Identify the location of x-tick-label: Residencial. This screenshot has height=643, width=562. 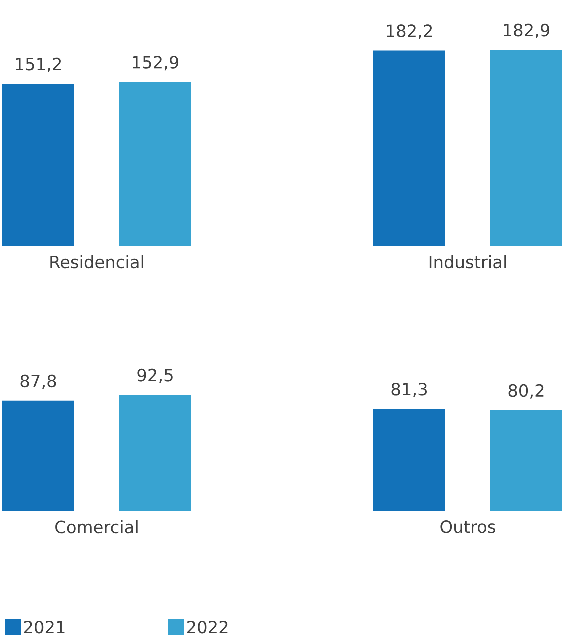
(97, 262).